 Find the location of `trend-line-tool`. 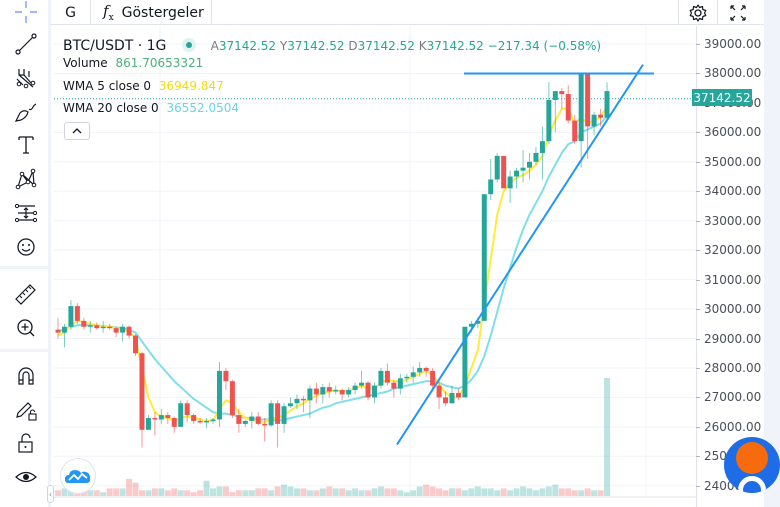

trend-line-tool is located at coordinates (26, 44).